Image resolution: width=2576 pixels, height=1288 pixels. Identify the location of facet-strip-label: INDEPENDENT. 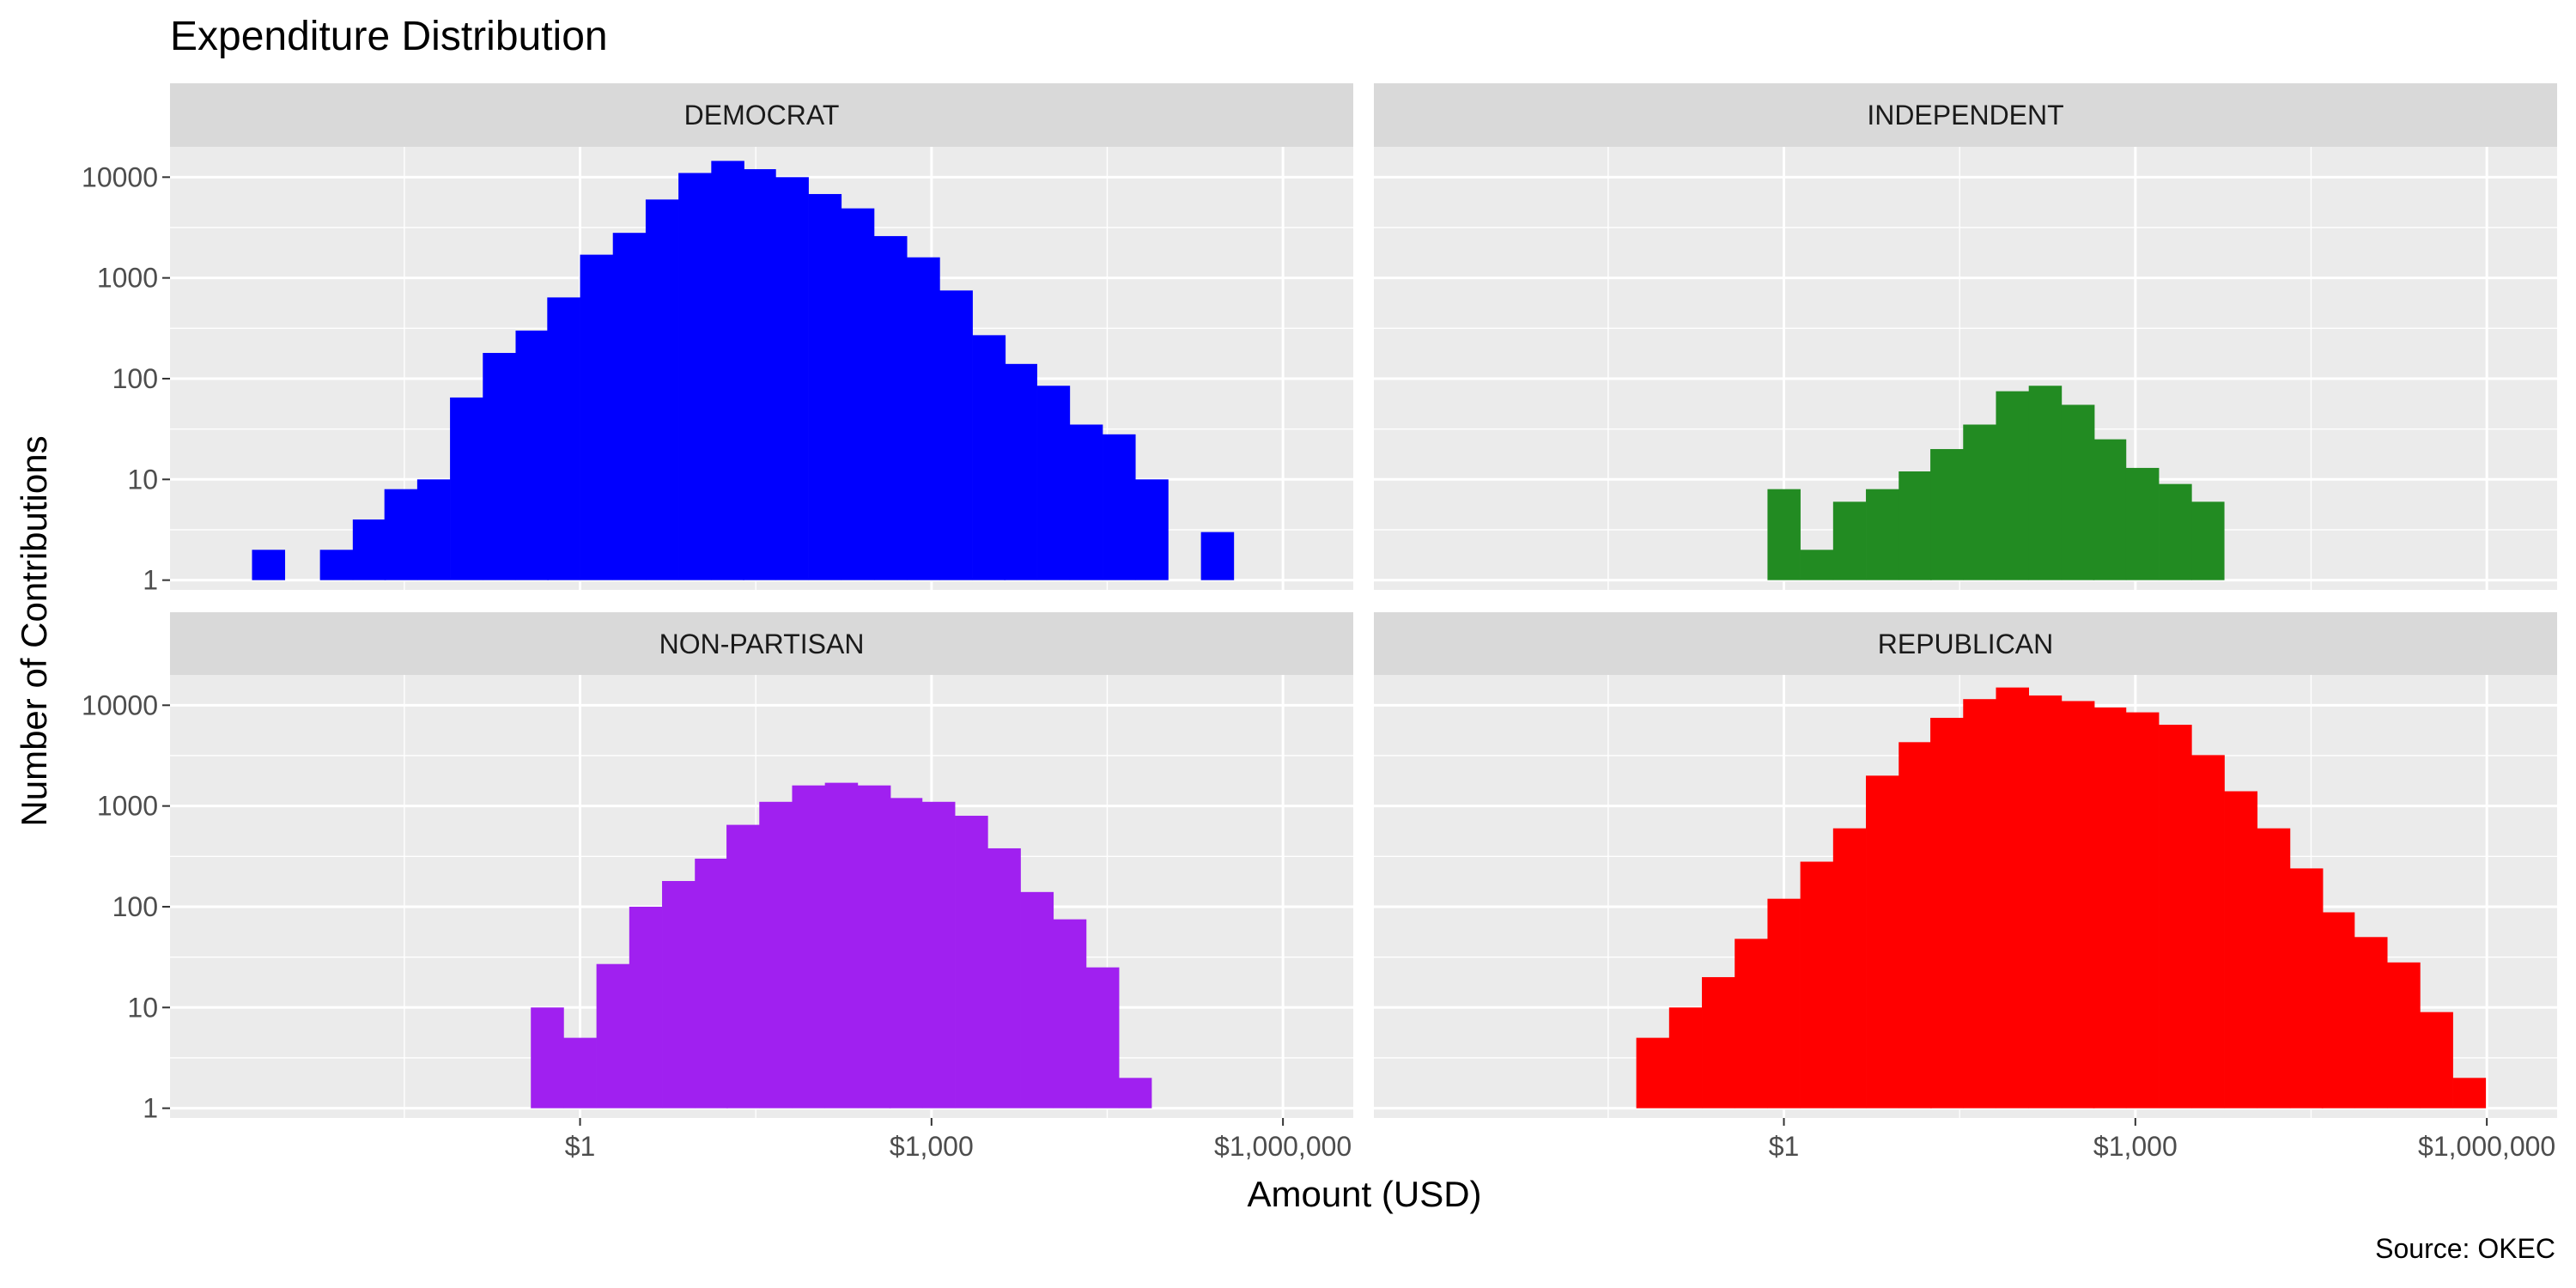
(1965, 116).